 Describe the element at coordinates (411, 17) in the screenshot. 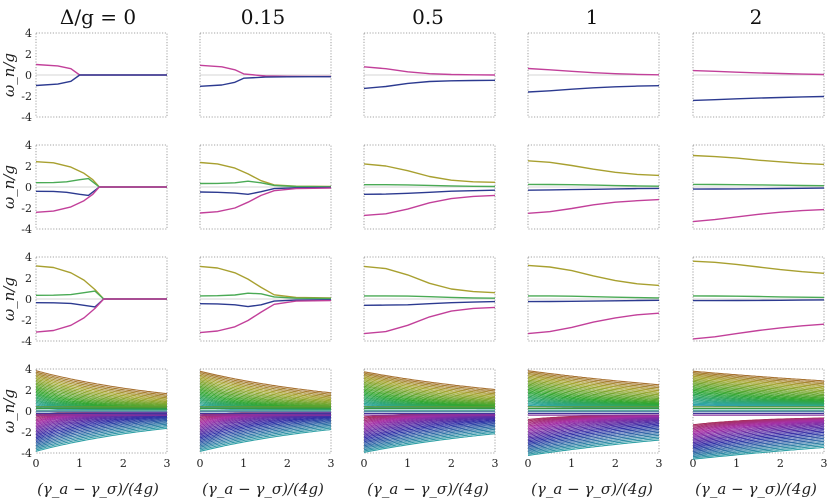

I see `column-titles: Δ/g = 0 0.15 0.5 1 2` at that location.